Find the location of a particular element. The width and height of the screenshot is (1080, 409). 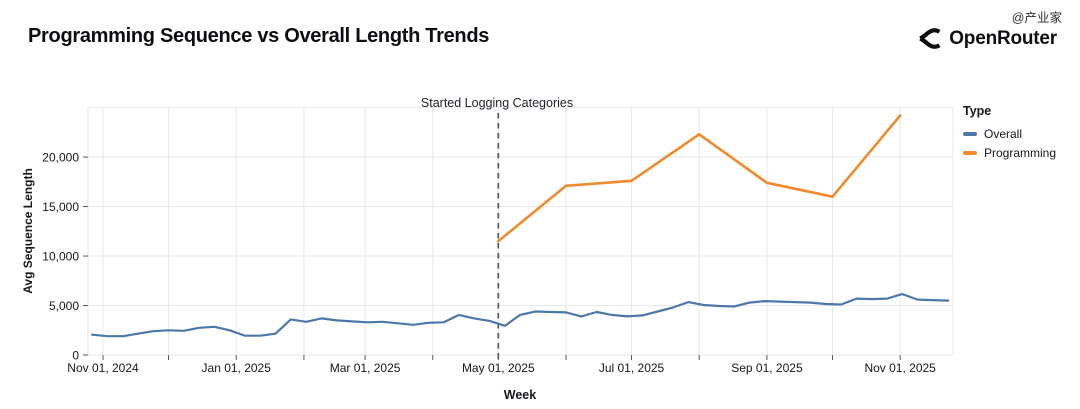

svg-text: Jan 01, 2025 is located at coordinates (237, 368).